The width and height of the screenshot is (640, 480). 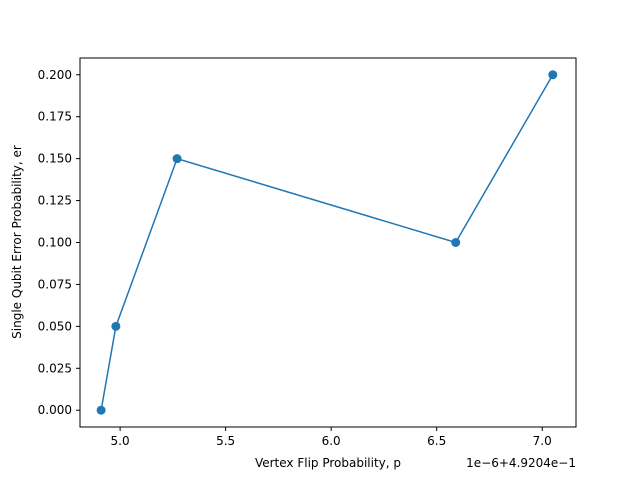 What do you see at coordinates (55, 243) in the screenshot?
I see `y-tick-label: 0.100` at bounding box center [55, 243].